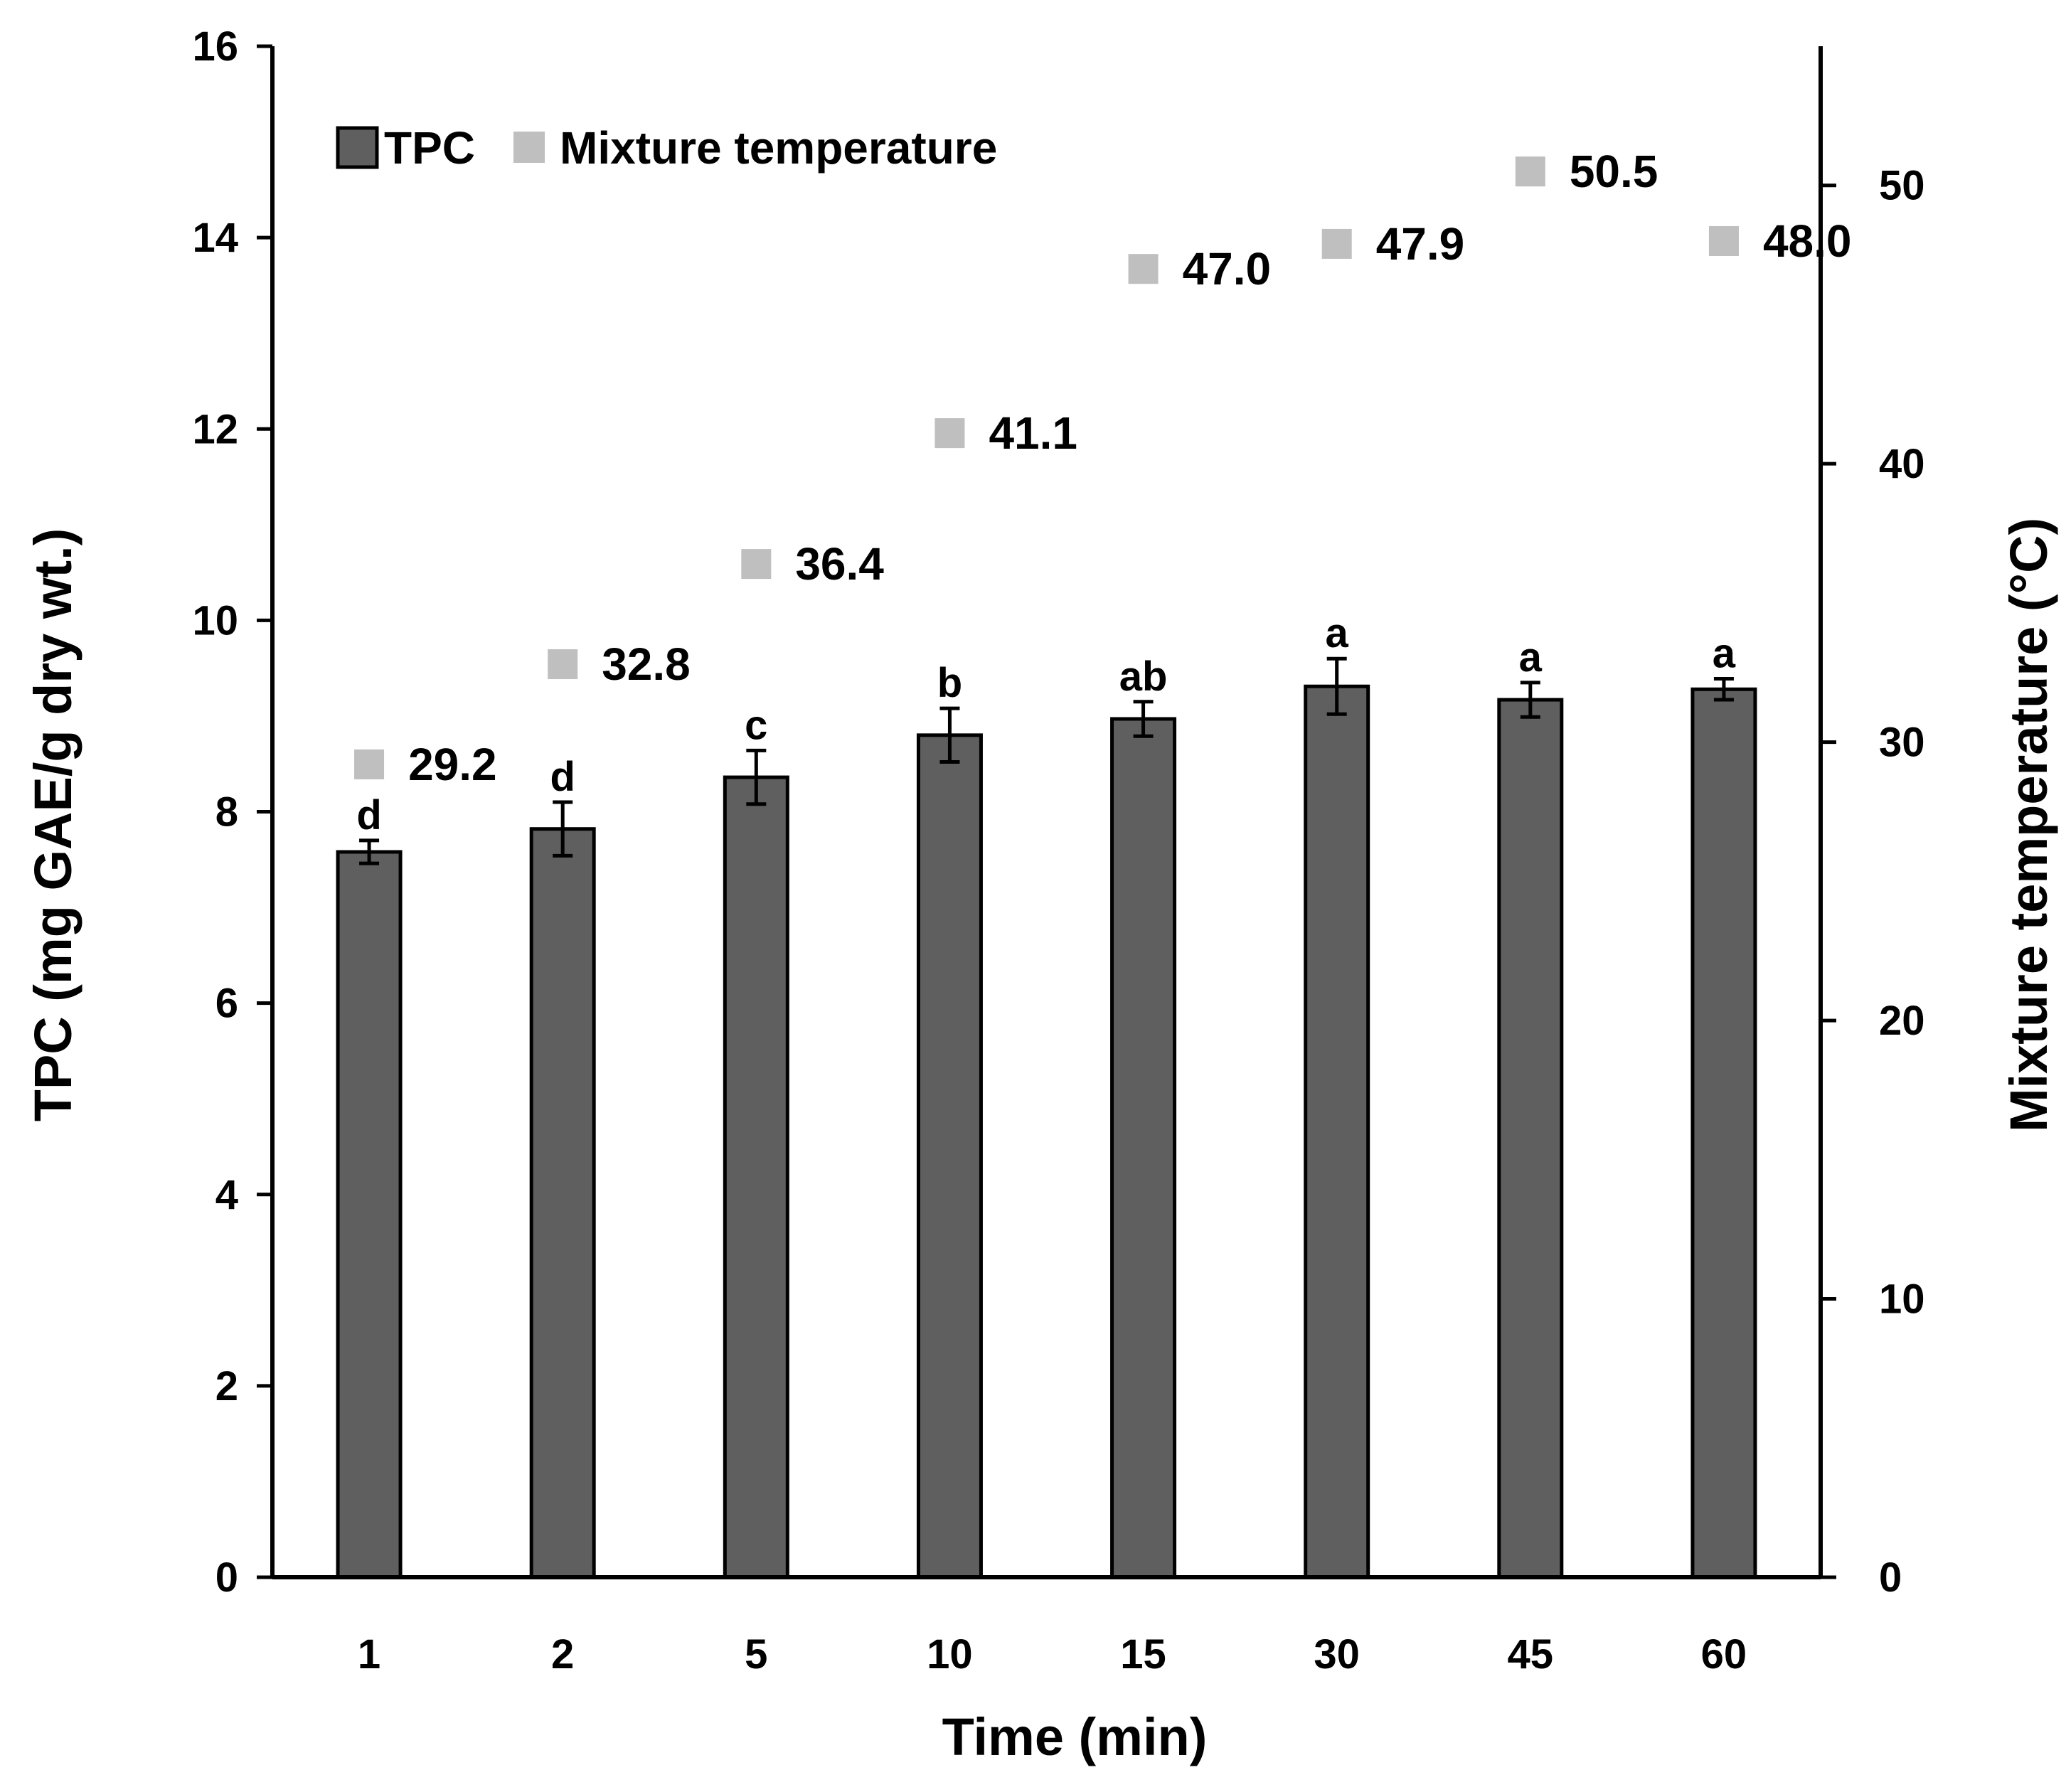 This screenshot has width=2066, height=1792. What do you see at coordinates (226, 1577) in the screenshot?
I see `y-tick-label: 0` at bounding box center [226, 1577].